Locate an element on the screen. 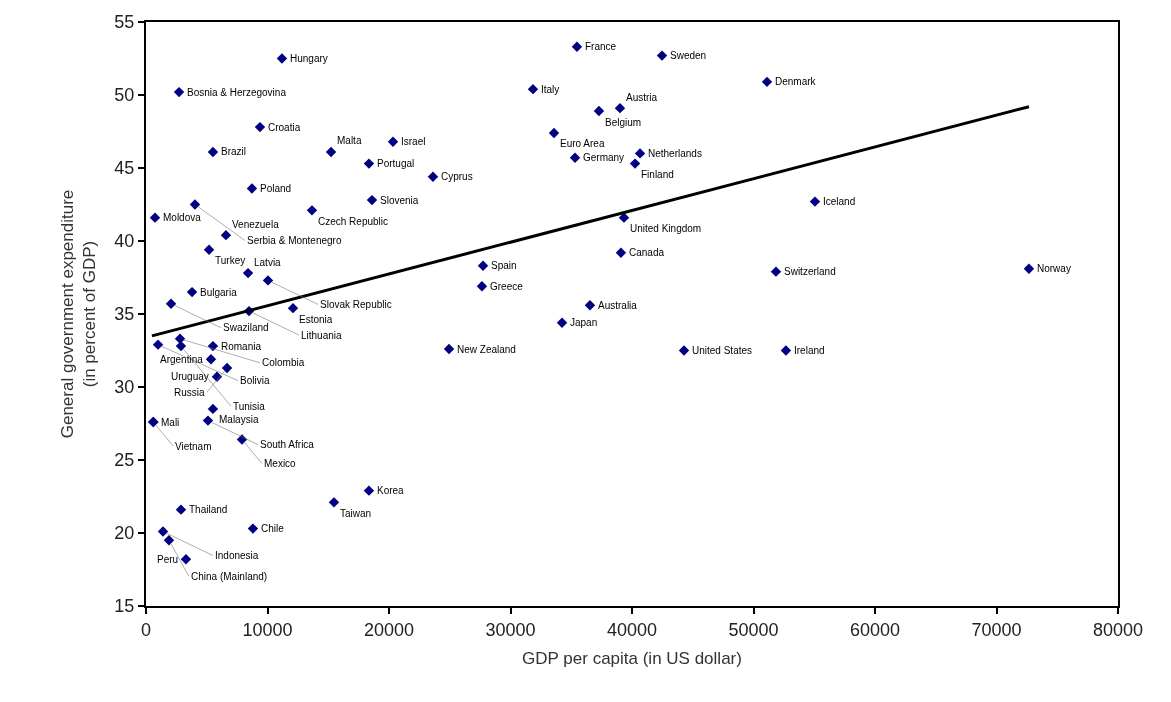 This screenshot has height=702, width=1171. data-label: Indonesia is located at coordinates (237, 555).